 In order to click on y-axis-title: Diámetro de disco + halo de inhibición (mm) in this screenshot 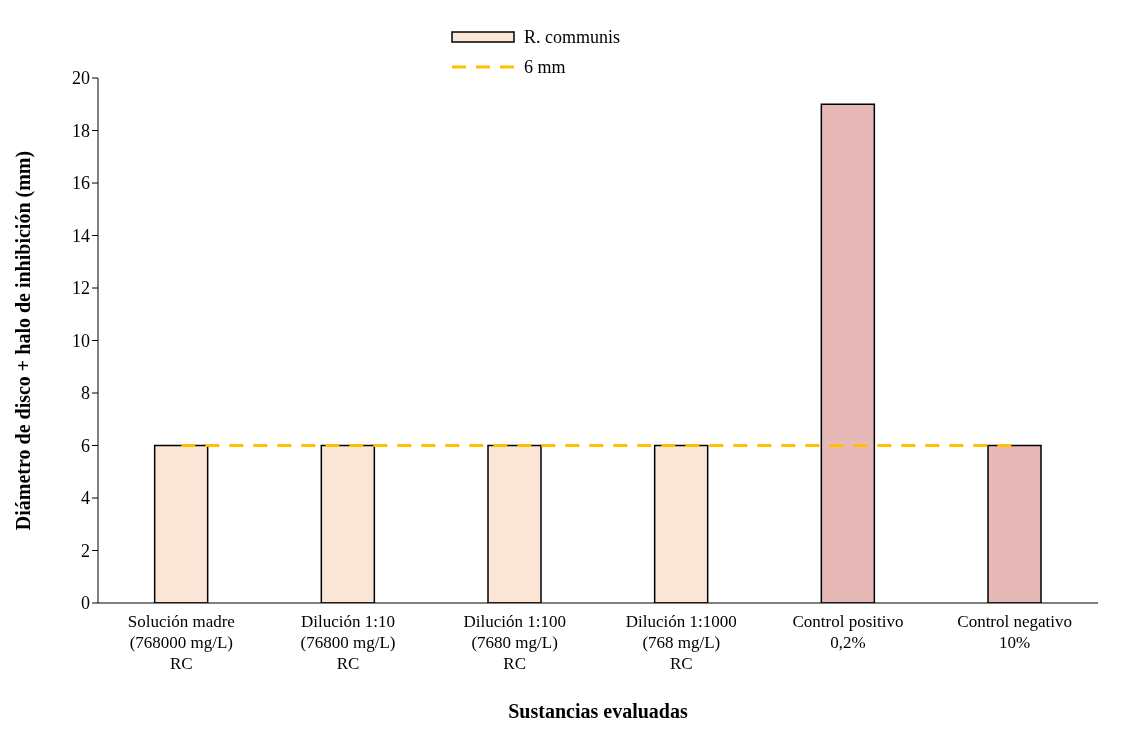, I will do `click(24, 340)`.